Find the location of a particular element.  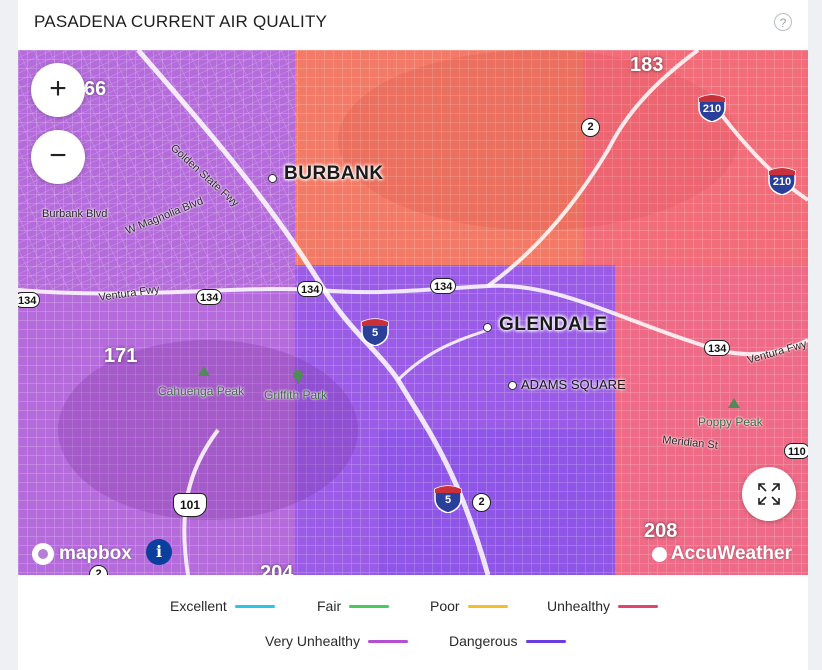

neighborhood-label-adams-square: ADAMS SQUARE is located at coordinates (573, 384).